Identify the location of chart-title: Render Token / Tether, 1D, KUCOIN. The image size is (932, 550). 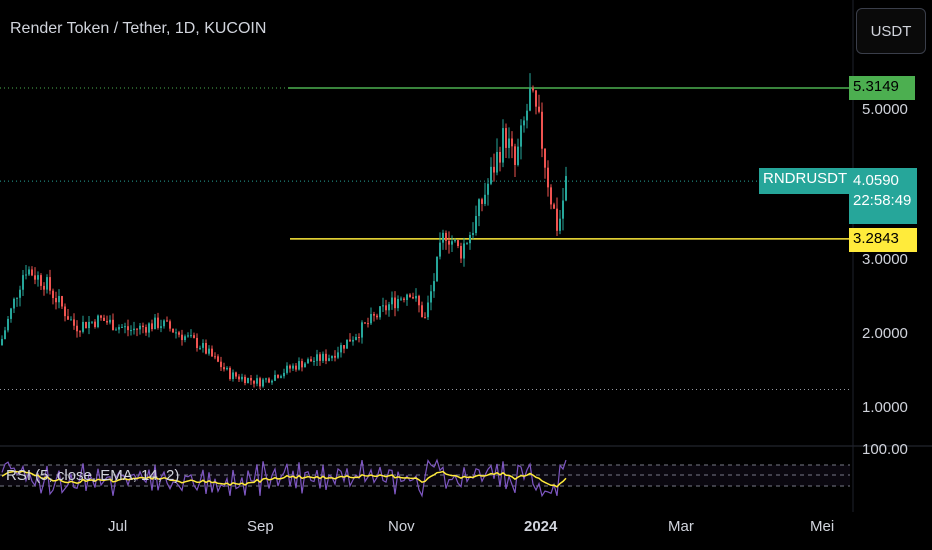
(138, 28).